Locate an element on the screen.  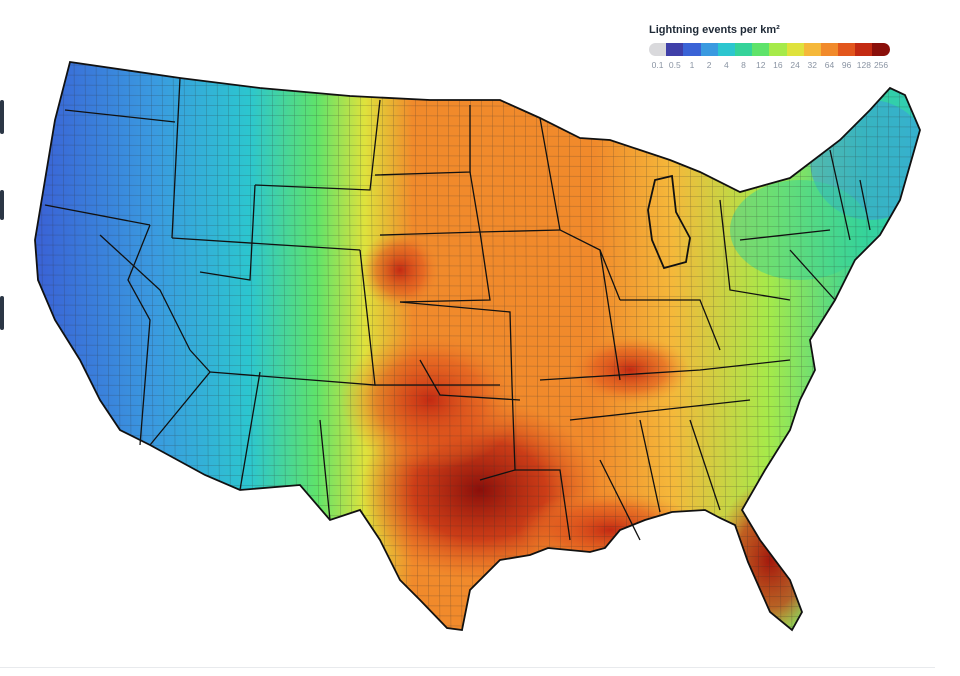
legend-tick-label: 128 is located at coordinates (863, 65).